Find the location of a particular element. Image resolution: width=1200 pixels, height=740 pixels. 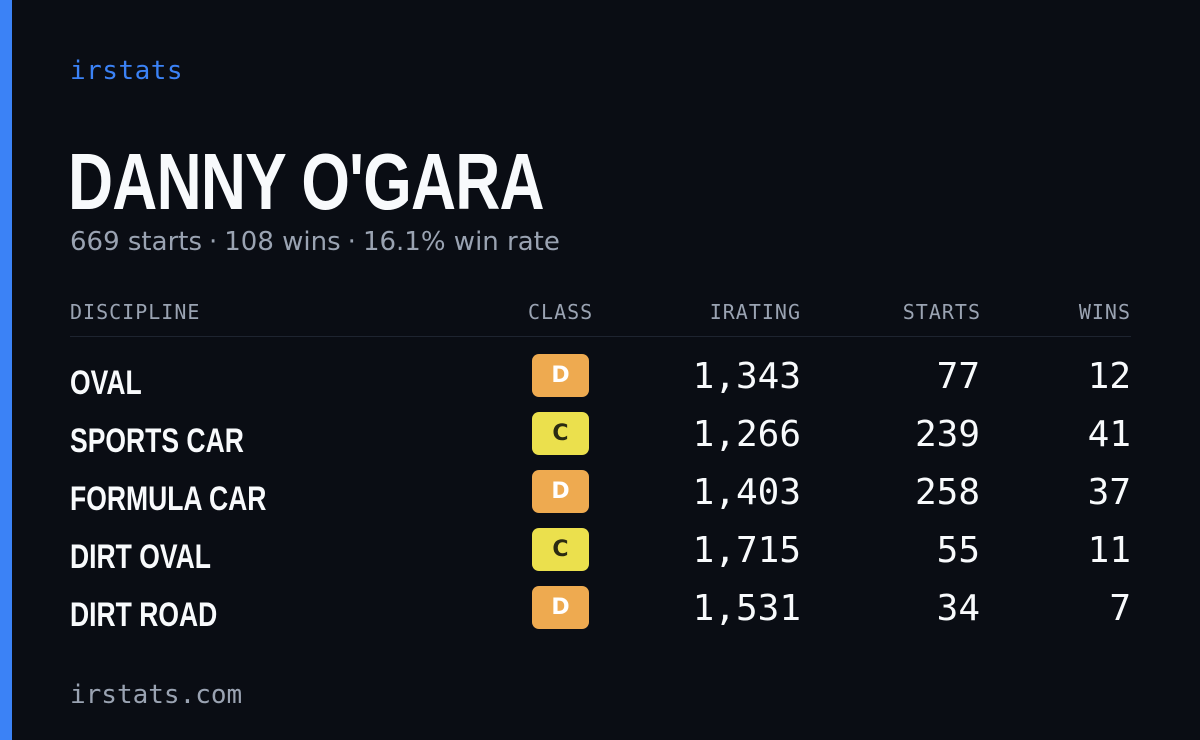

header-starts: STARTS is located at coordinates (941, 312).